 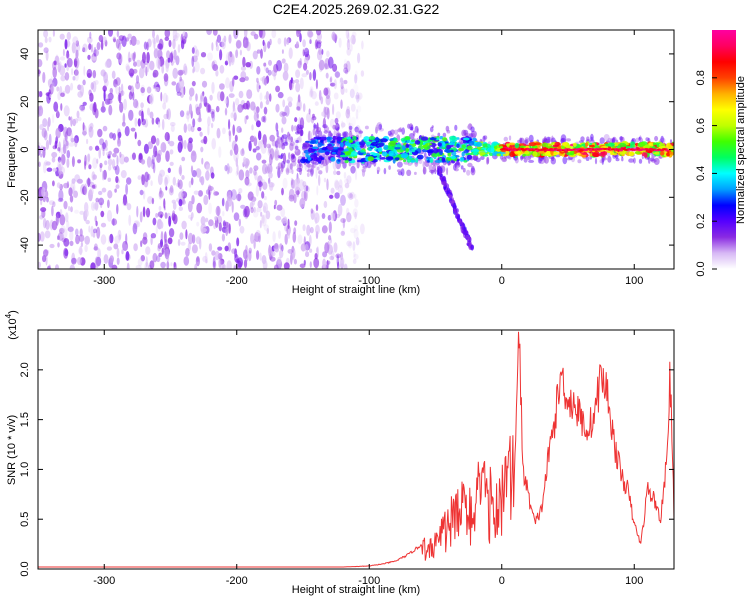 I want to click on spectrogram-x-axis-label: Height of straight line (km), so click(x=356, y=290).